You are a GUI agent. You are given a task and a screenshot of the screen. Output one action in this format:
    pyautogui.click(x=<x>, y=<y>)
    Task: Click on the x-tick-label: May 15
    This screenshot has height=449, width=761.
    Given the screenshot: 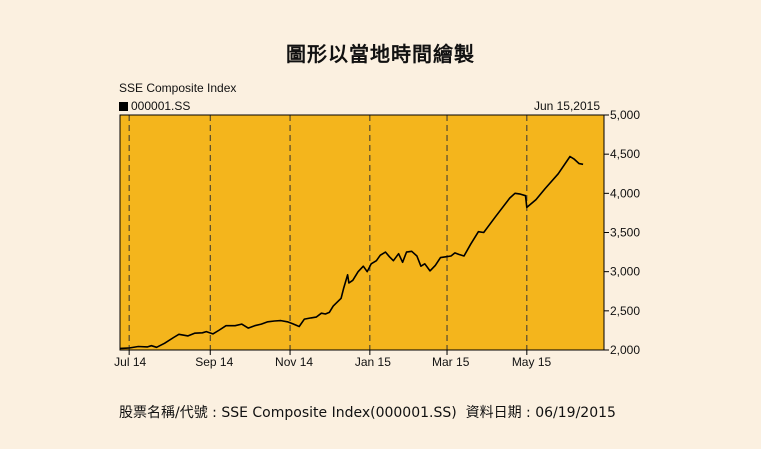 What is the action you would take?
    pyautogui.click(x=532, y=362)
    